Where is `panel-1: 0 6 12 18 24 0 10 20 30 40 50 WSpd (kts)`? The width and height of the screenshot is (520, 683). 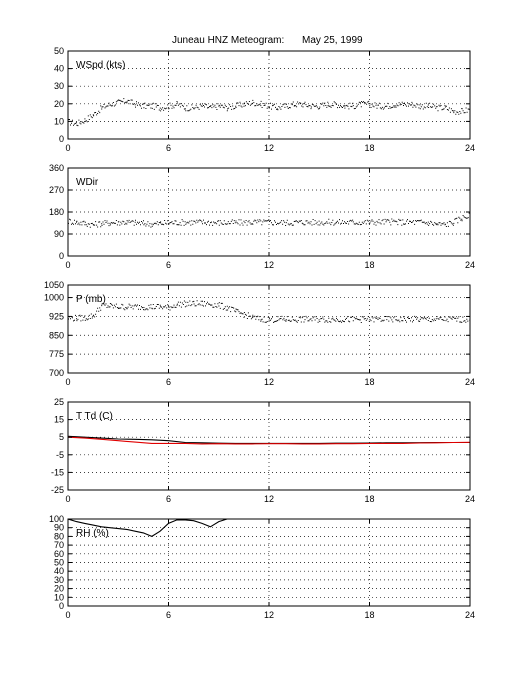
panel-1: 0 6 12 18 24 0 10 20 30 40 50 WSpd (kts) is located at coordinates (264, 99).